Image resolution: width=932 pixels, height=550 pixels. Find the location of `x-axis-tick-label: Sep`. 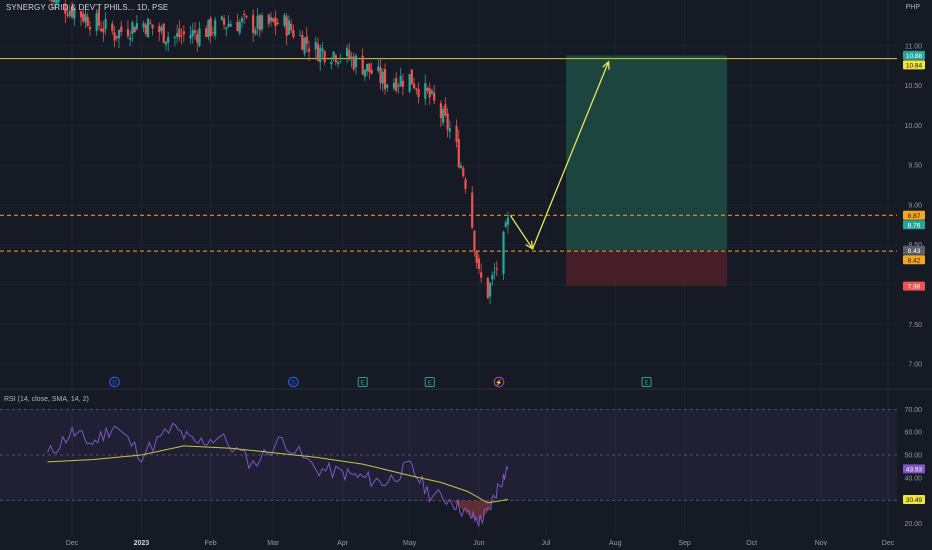

x-axis-tick-label: Sep is located at coordinates (684, 543).